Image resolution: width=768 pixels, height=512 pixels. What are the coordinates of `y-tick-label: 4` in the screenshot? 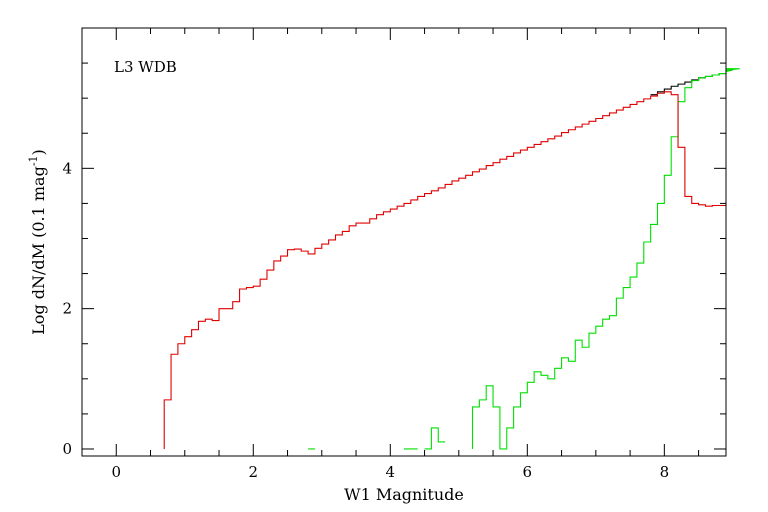 It's located at (67, 168).